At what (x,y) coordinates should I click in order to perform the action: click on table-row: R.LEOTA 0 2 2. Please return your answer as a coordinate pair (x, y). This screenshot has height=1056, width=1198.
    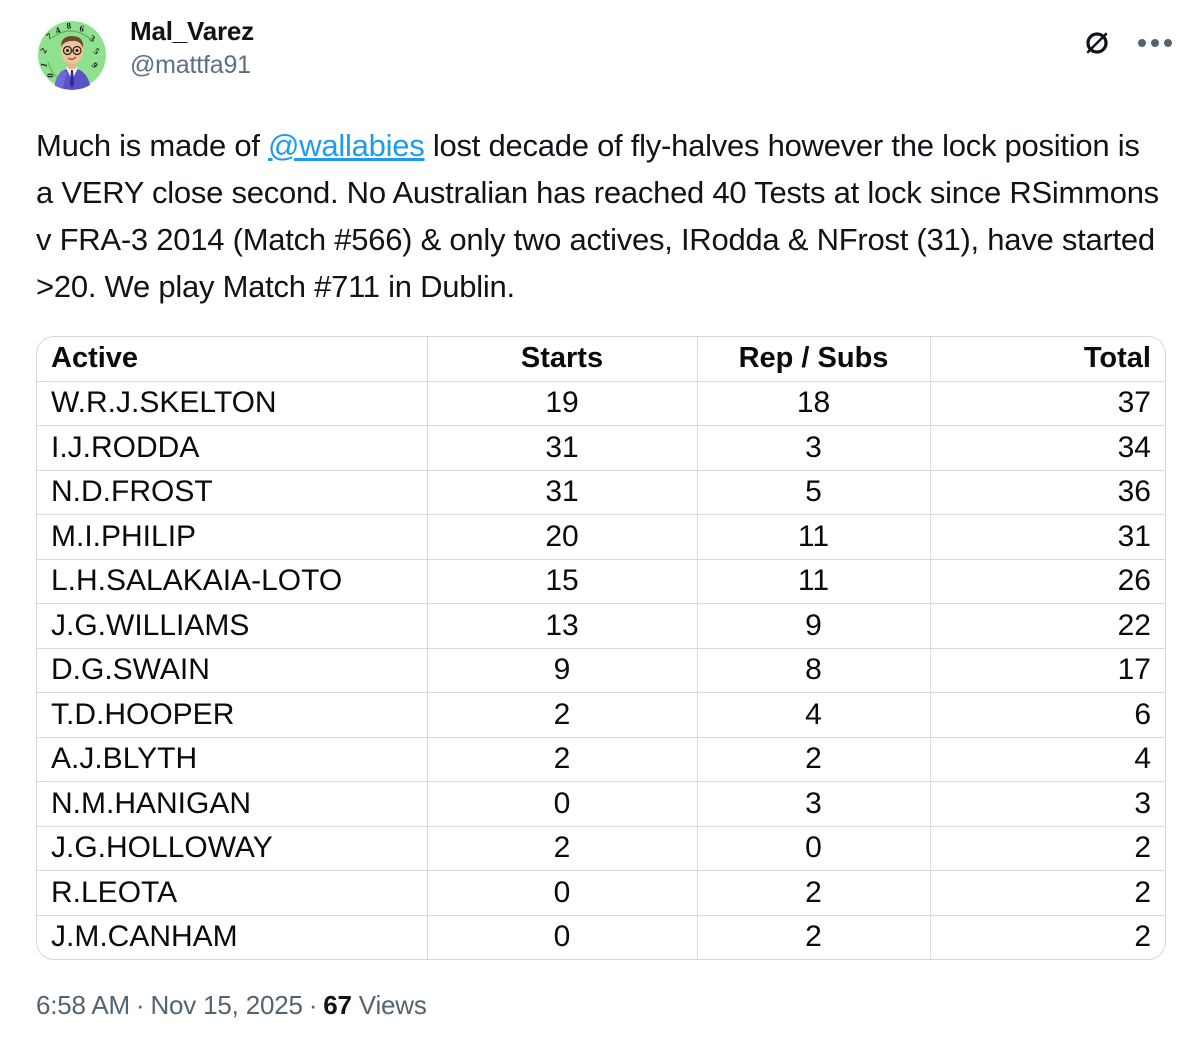
    Looking at the image, I should click on (601, 893).